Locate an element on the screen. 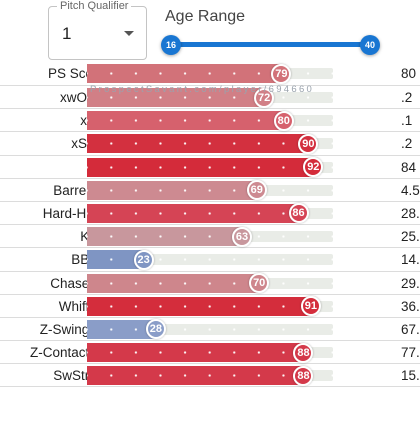  percentile-badge: 90 is located at coordinates (308, 143).